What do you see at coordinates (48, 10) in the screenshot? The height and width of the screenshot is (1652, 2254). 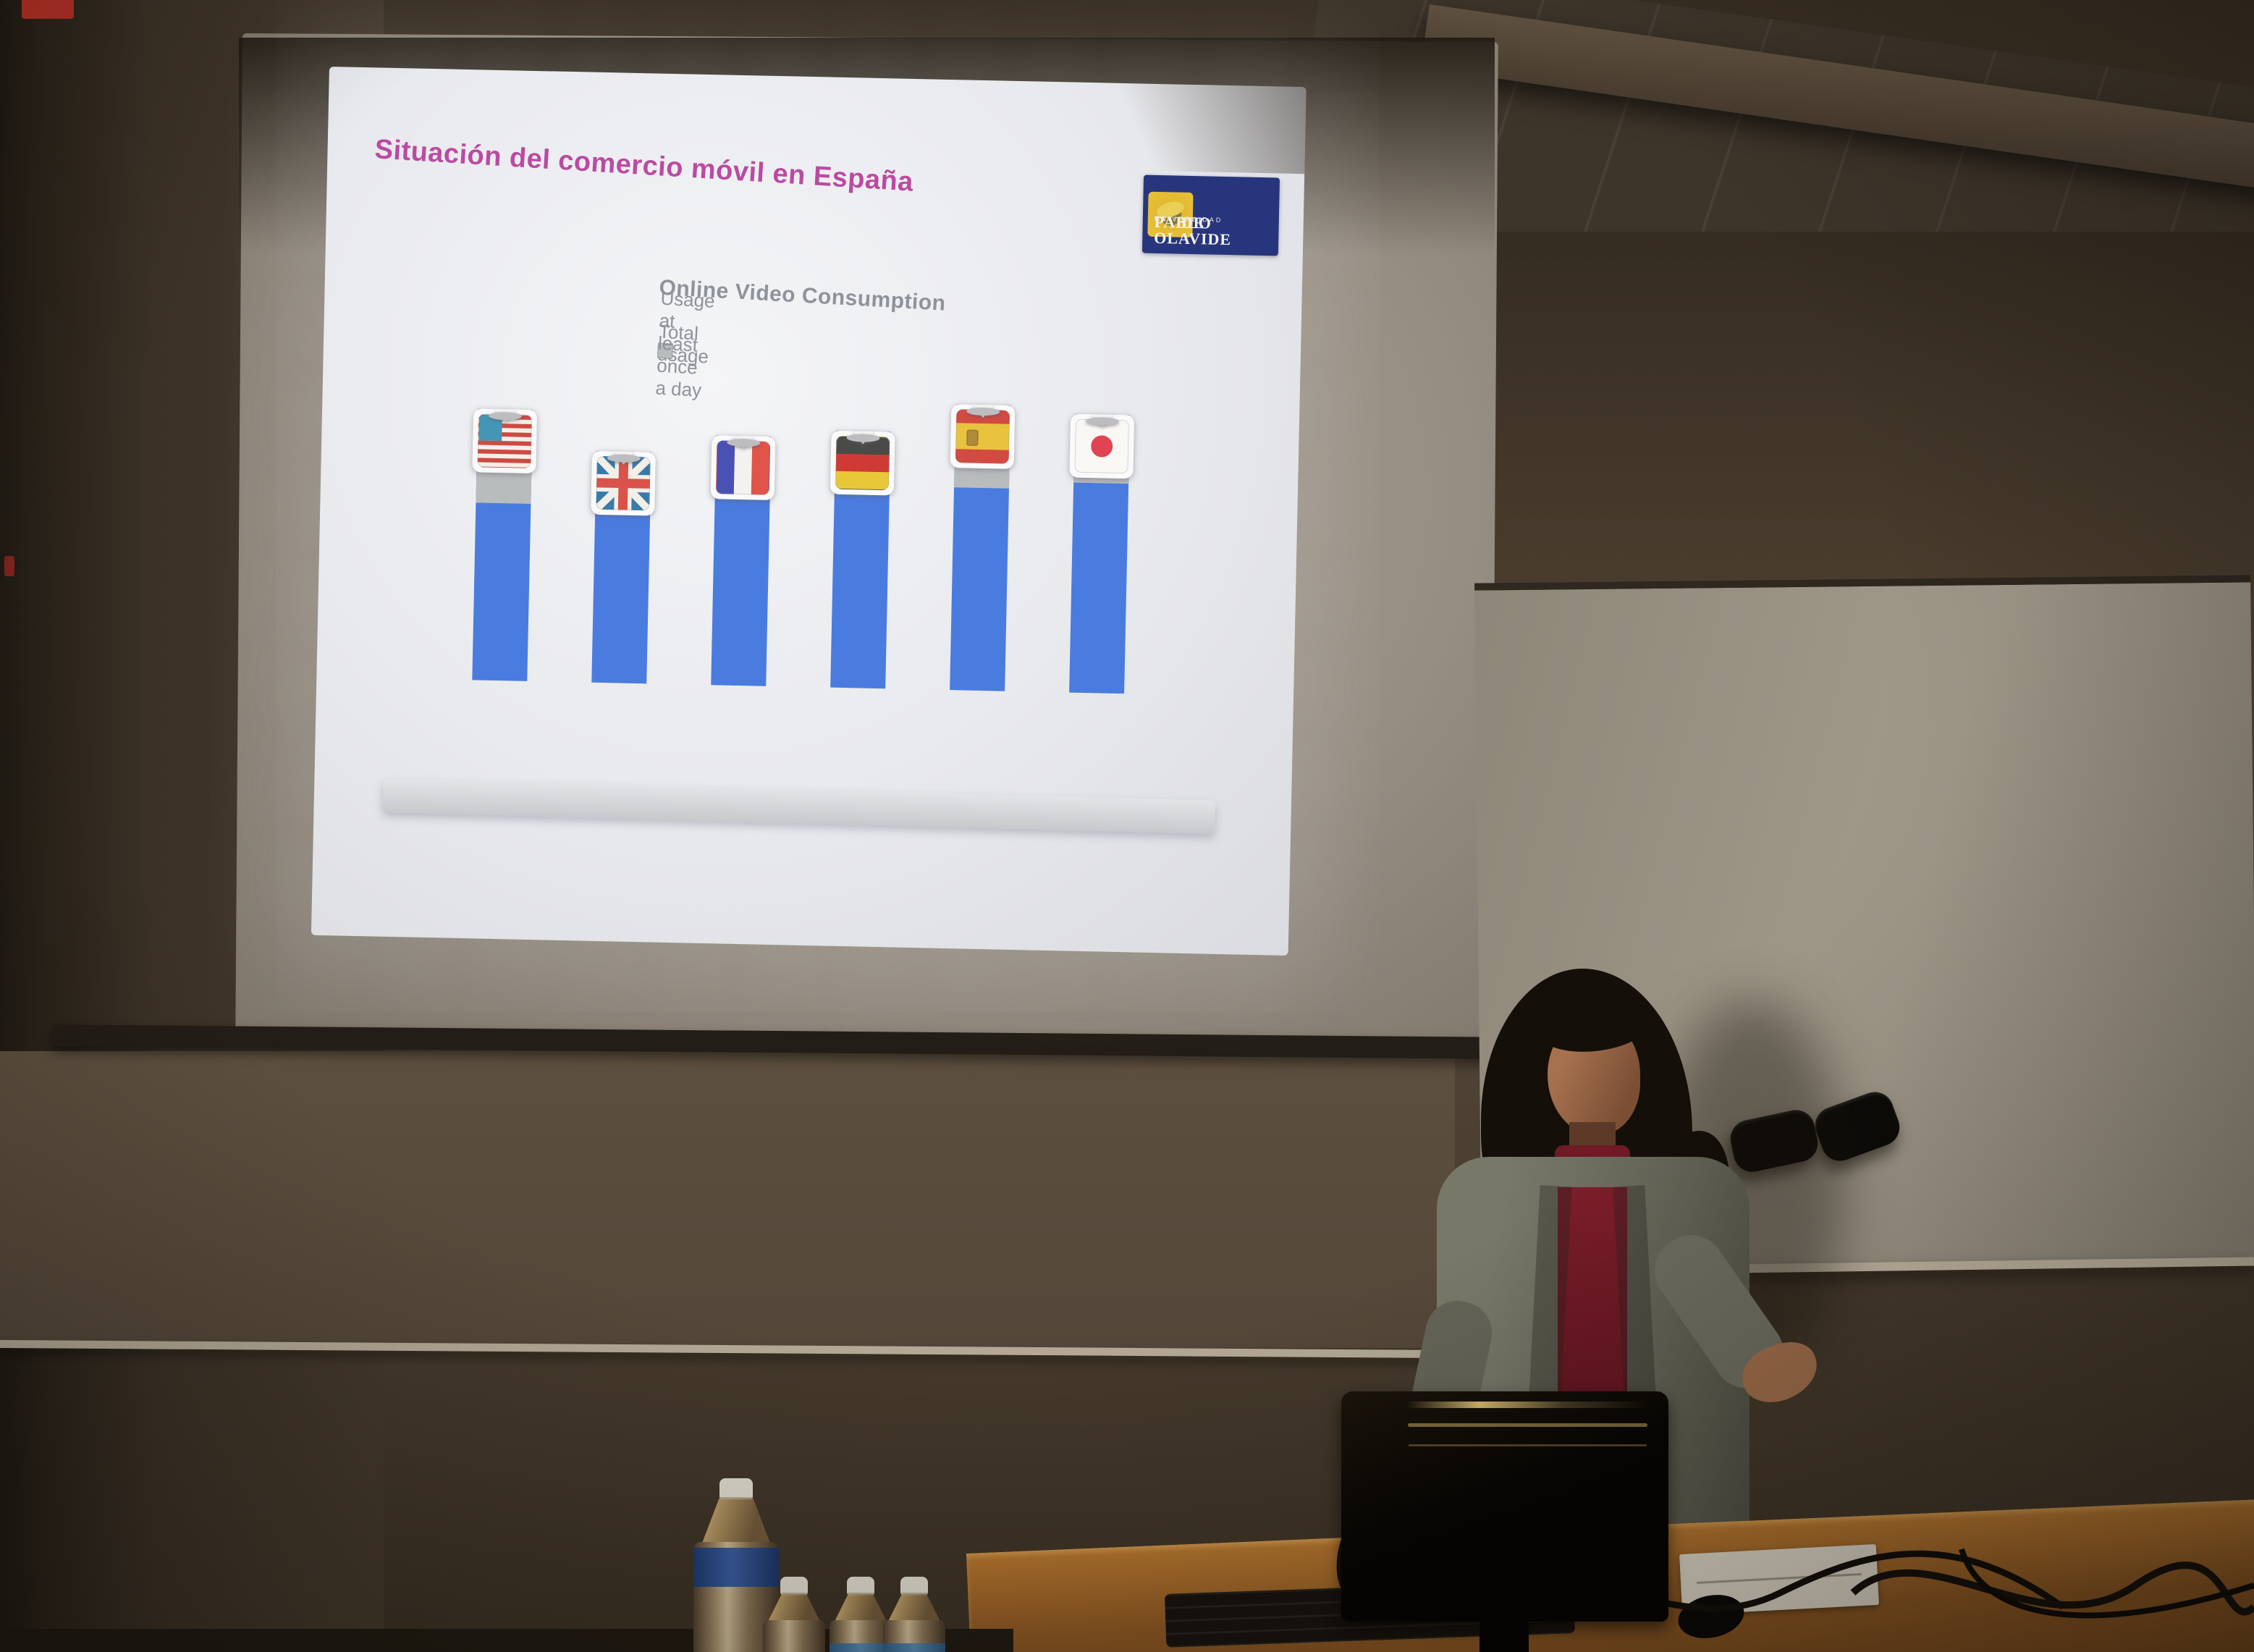 I see `red-object` at bounding box center [48, 10].